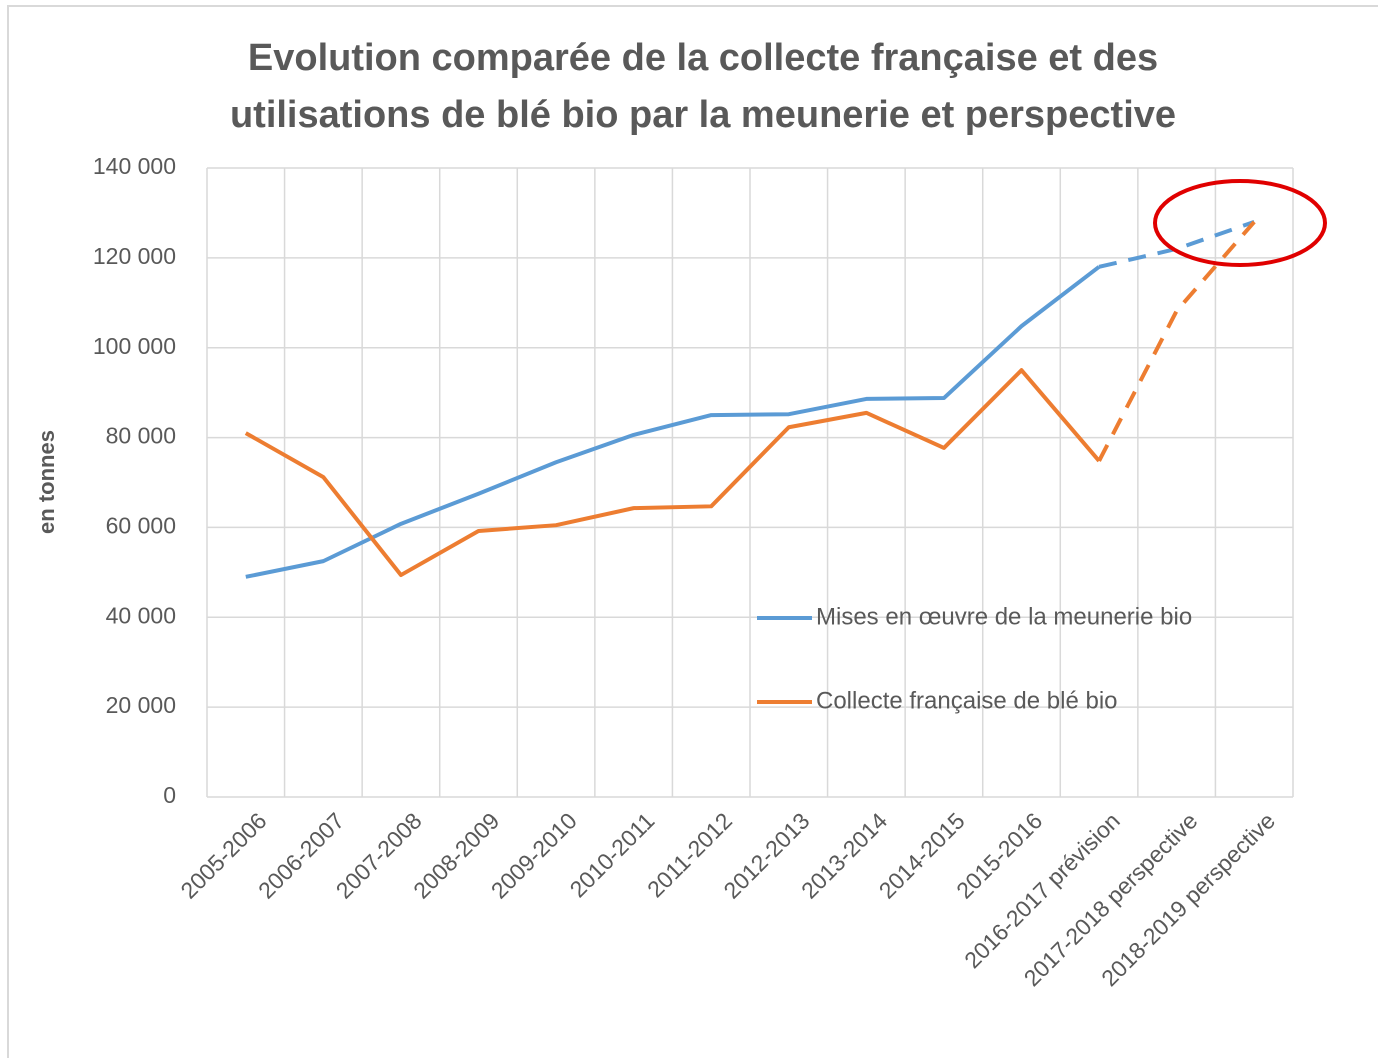 The image size is (1378, 1058). Describe the element at coordinates (169, 795) in the screenshot. I see `y-tick-label: 0` at that location.